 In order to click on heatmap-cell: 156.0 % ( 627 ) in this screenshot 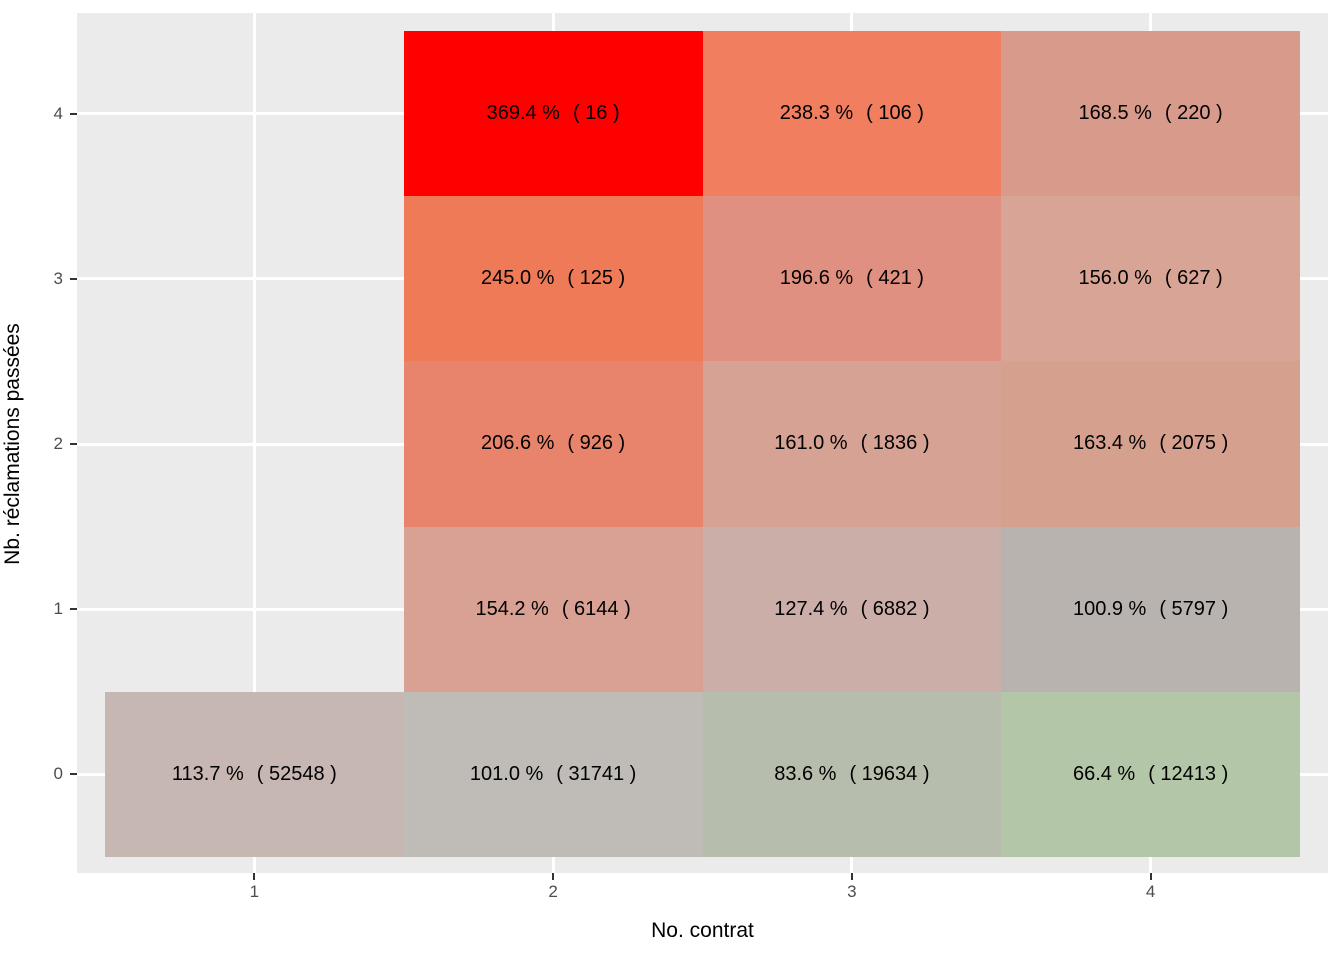, I will do `click(1150, 279)`.